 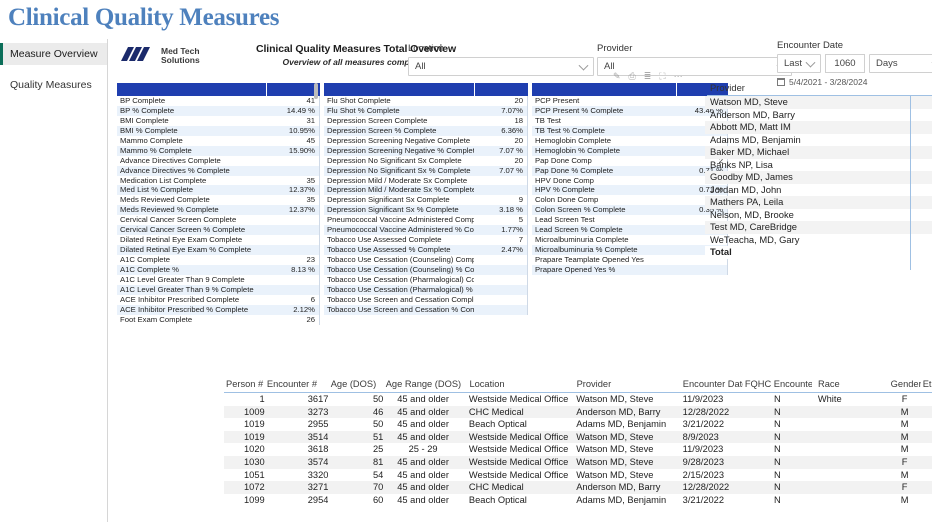 What do you see at coordinates (778, 384) in the screenshot?
I see `col-header-fqhc: FQHC Encounter` at bounding box center [778, 384].